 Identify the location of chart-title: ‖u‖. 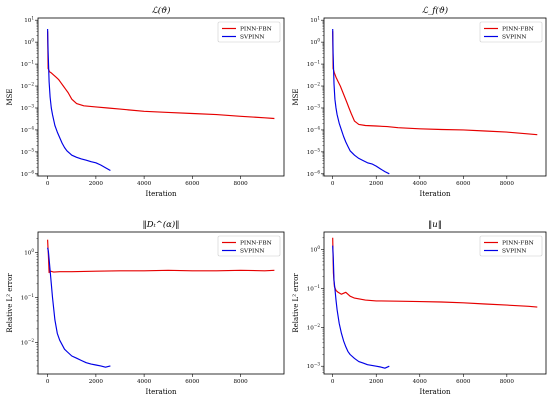
(435, 225).